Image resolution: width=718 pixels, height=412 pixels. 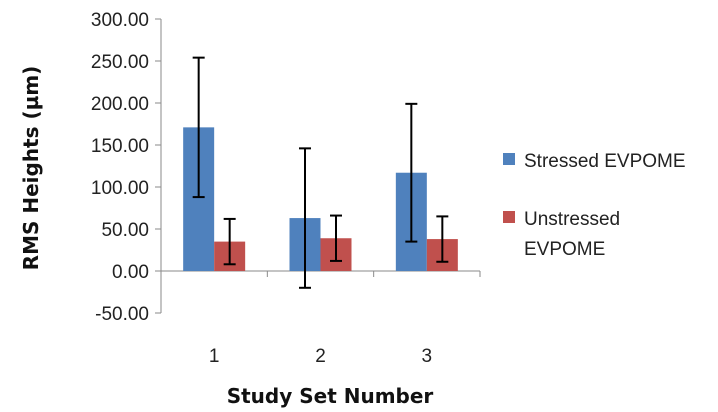 What do you see at coordinates (120, 146) in the screenshot?
I see `y-tick-label: 150.00` at bounding box center [120, 146].